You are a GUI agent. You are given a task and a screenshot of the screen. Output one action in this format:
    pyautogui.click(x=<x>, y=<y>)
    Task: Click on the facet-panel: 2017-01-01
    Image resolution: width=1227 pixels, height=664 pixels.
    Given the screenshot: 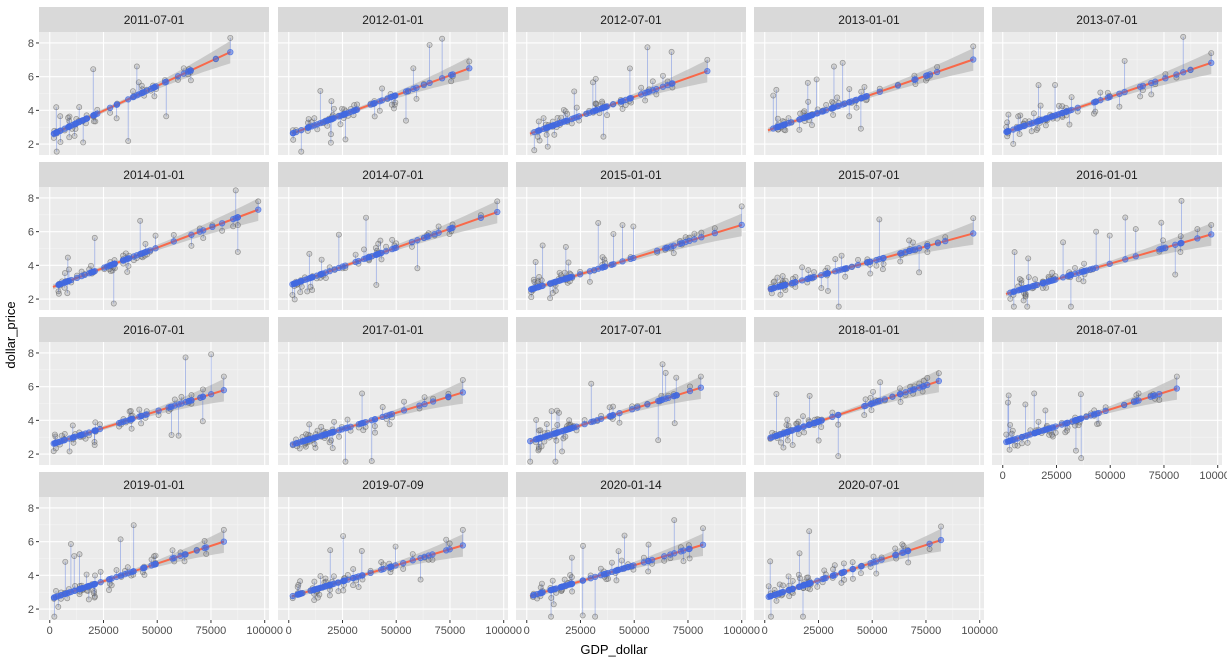 What is the action you would take?
    pyautogui.click(x=393, y=391)
    